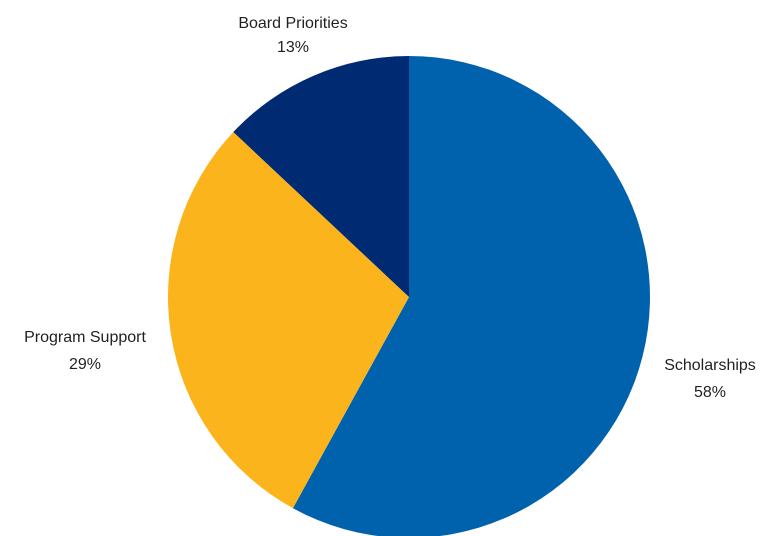 The image size is (769, 536). I want to click on board-priorities-name-label: Board Priorities, so click(292, 23).